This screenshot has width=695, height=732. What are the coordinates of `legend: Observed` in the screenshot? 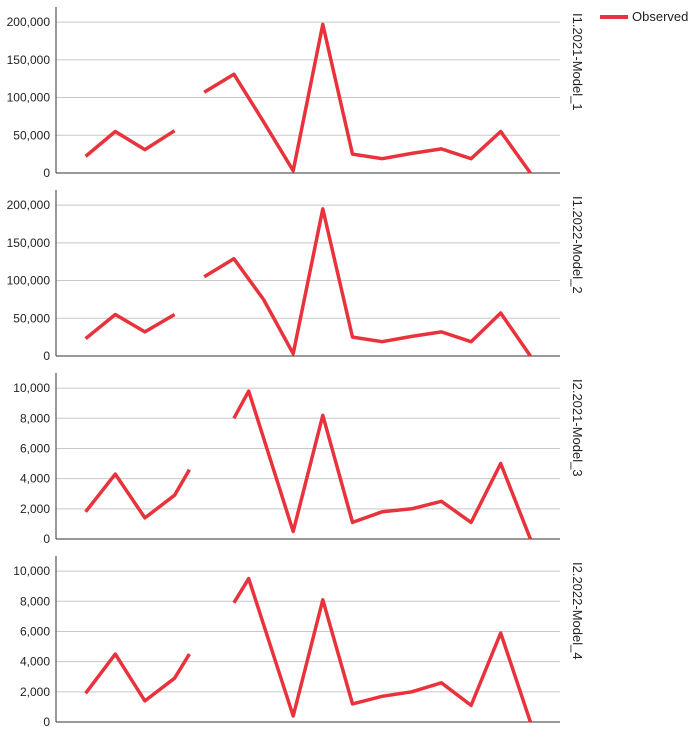 It's located at (644, 16).